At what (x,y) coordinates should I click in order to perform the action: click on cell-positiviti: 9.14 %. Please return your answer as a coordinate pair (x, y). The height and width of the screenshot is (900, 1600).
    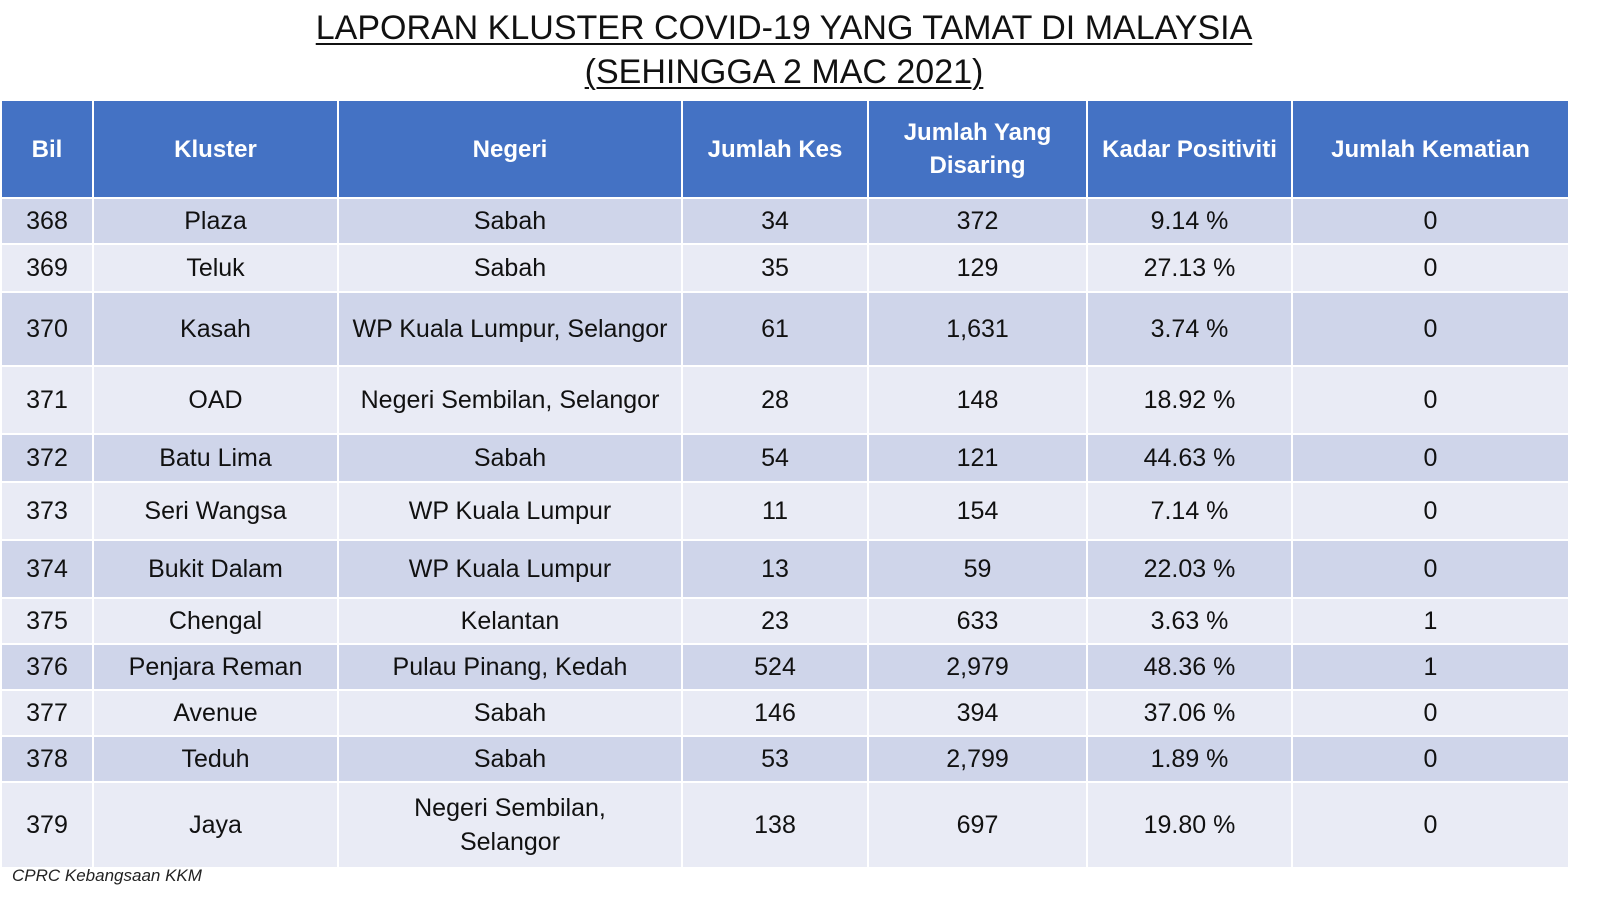
    Looking at the image, I should click on (1189, 221).